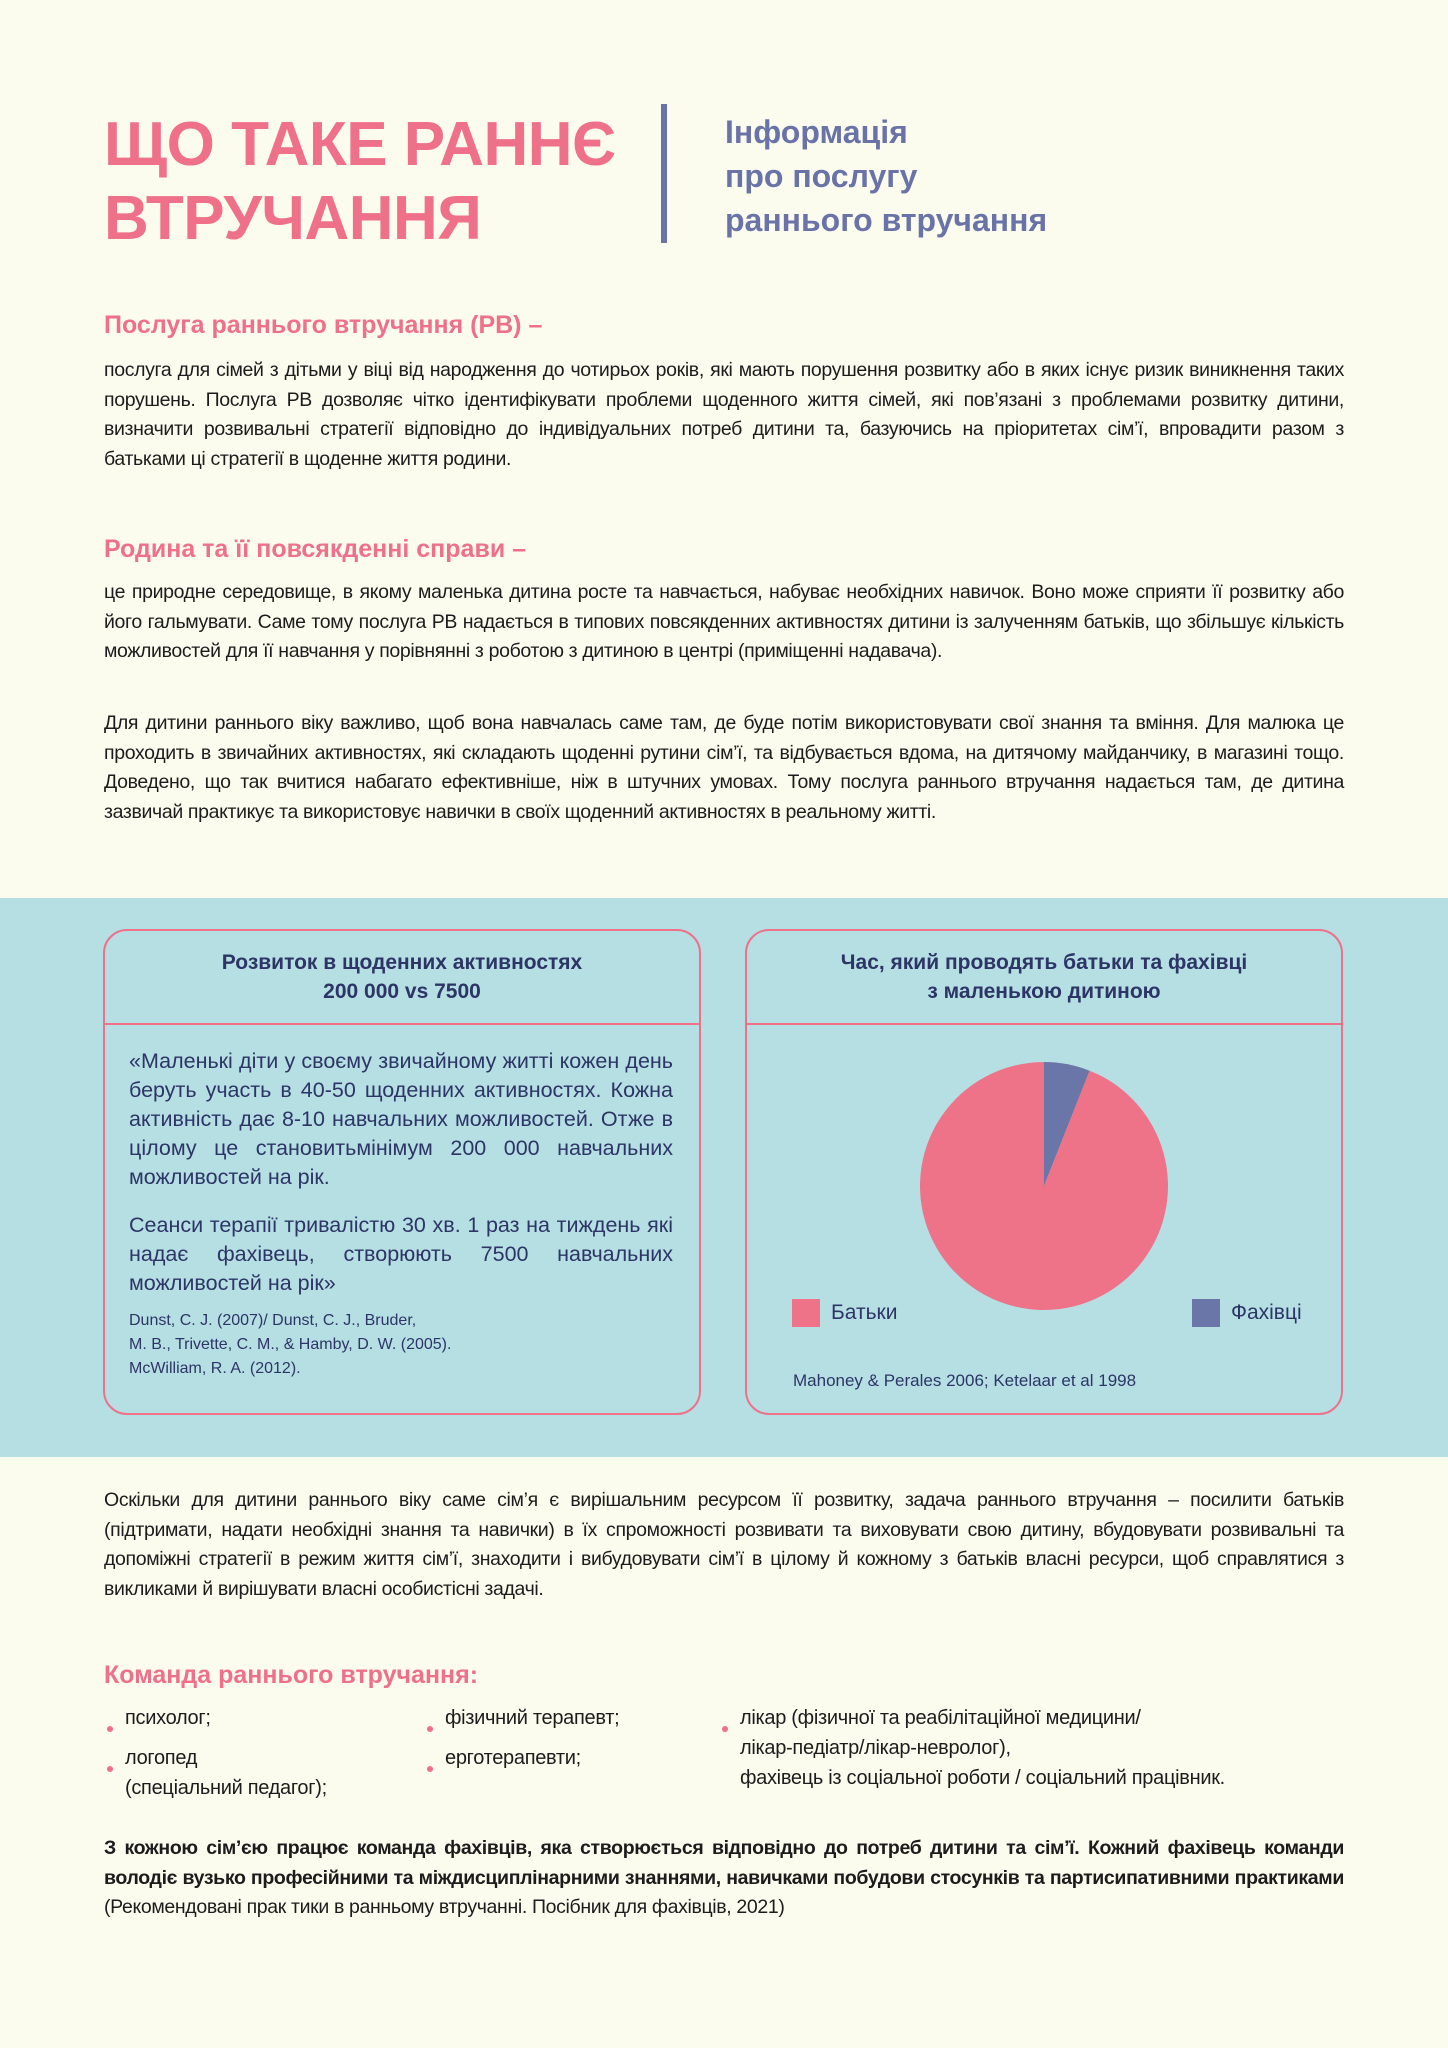  Describe the element at coordinates (315, 549) in the screenshot. I see `section-heading: Родина та її повсякденні справи –` at that location.